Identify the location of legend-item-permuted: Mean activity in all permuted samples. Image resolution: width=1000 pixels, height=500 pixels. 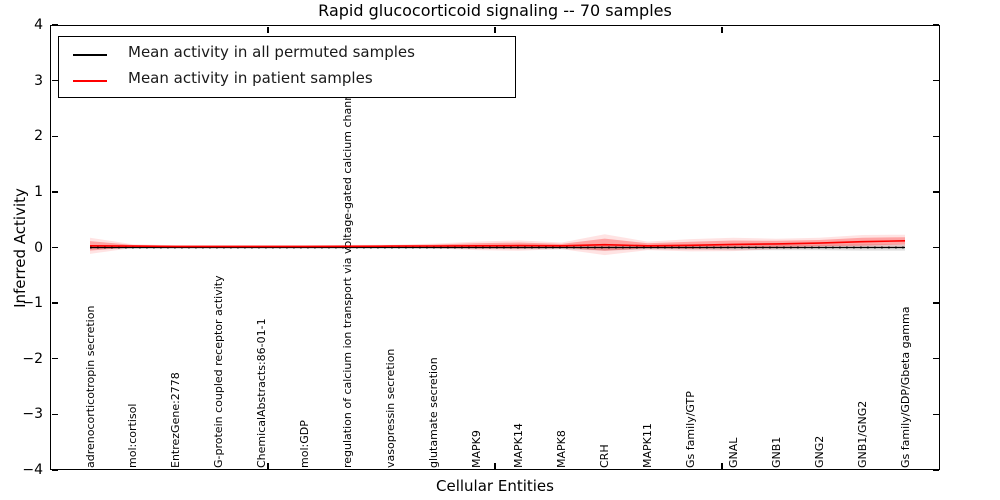
(287, 55).